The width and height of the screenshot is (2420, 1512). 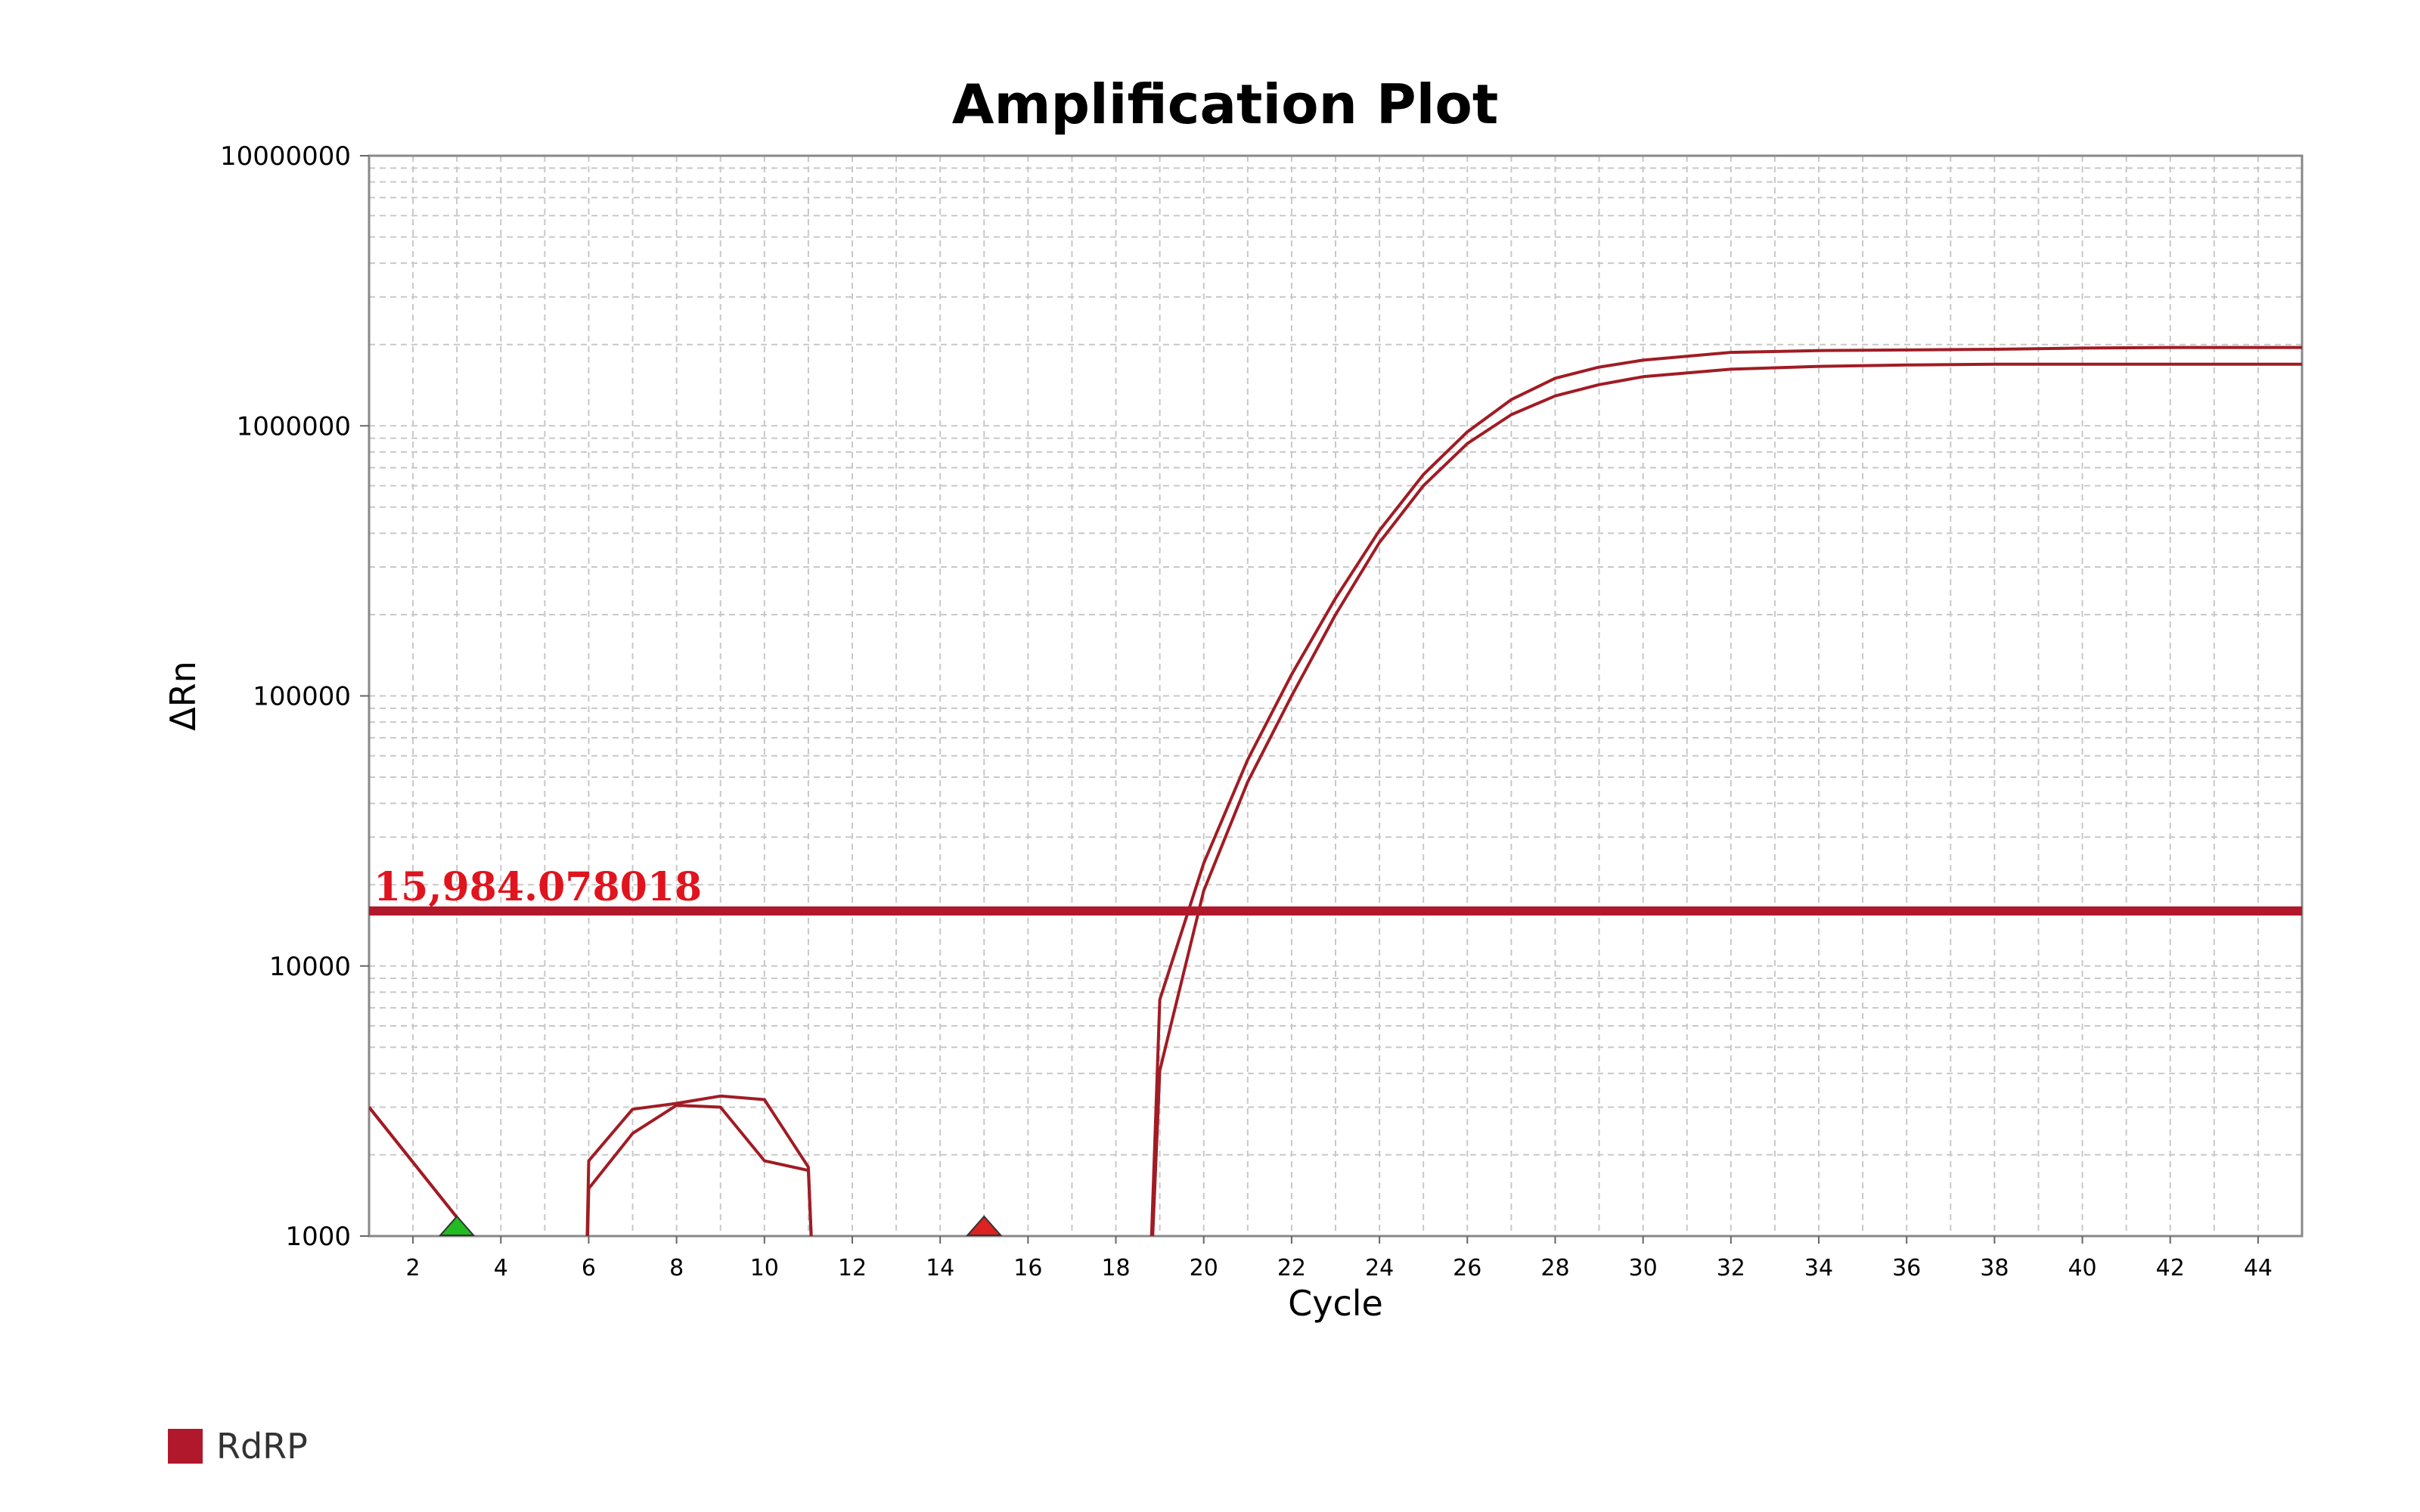 What do you see at coordinates (764, 1268) in the screenshot?
I see `x-tick-label: 10` at bounding box center [764, 1268].